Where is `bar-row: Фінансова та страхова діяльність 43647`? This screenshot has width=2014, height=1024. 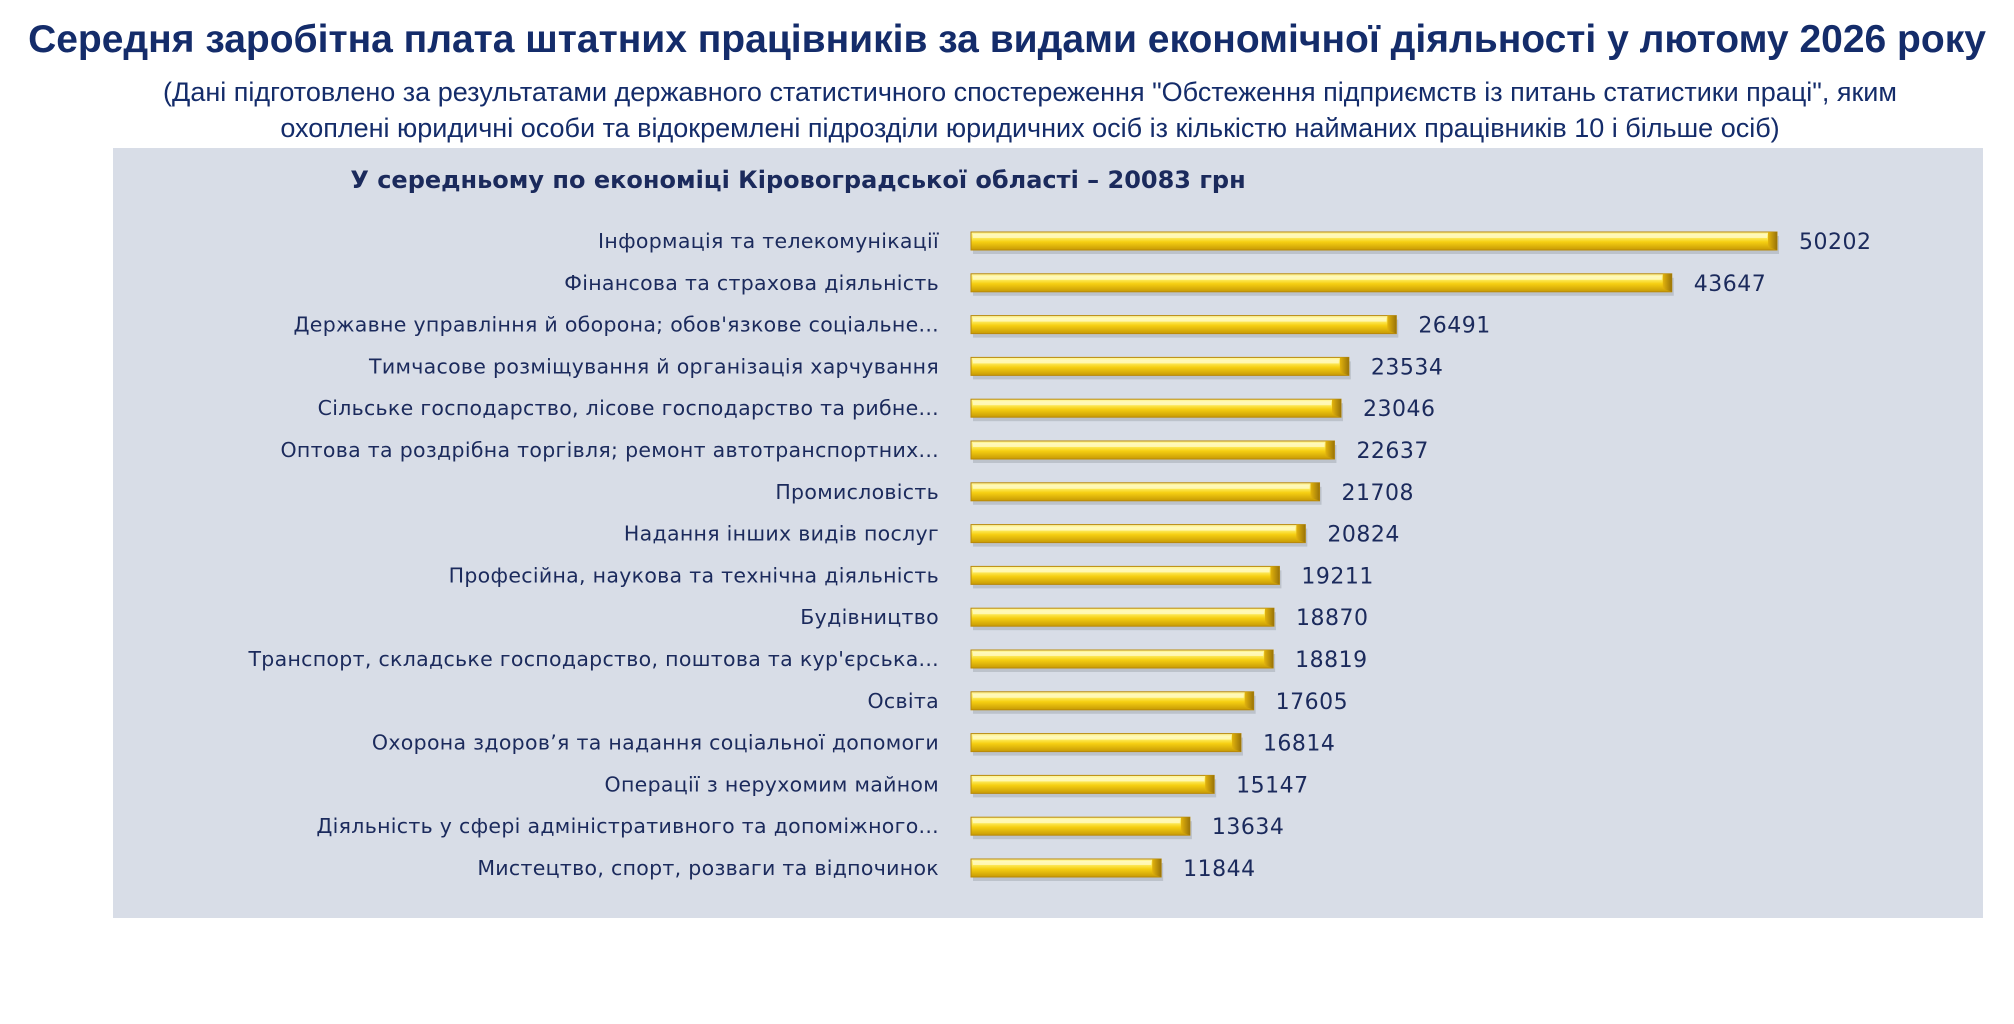
bar-row: Фінансова та страхова діяльність 43647 is located at coordinates (1165, 284).